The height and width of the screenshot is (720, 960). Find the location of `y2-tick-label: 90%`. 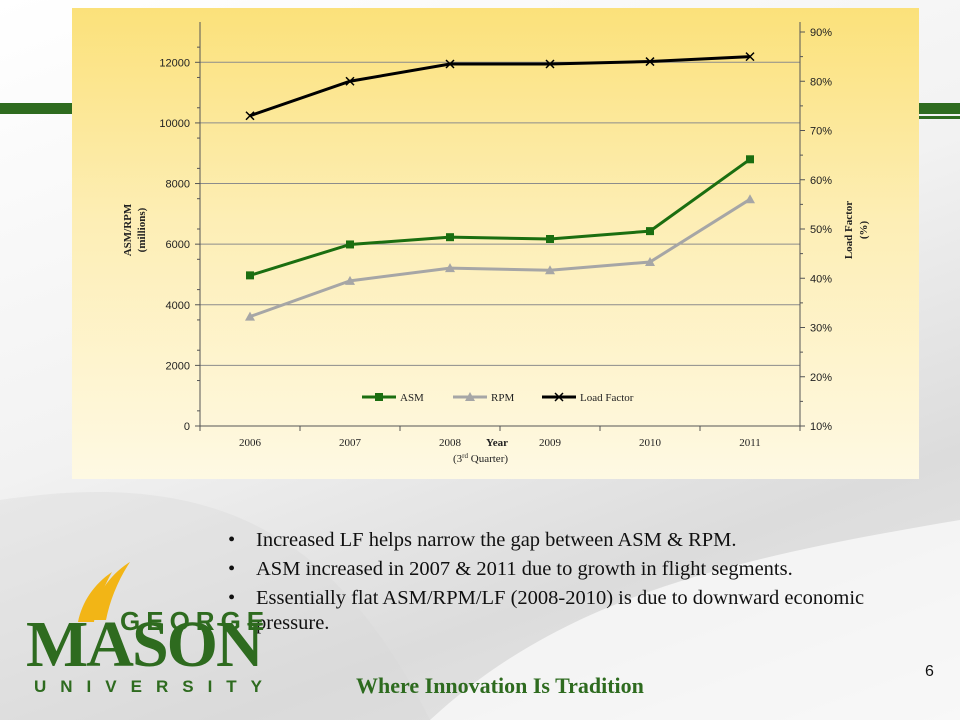

y2-tick-label: 90% is located at coordinates (821, 33).